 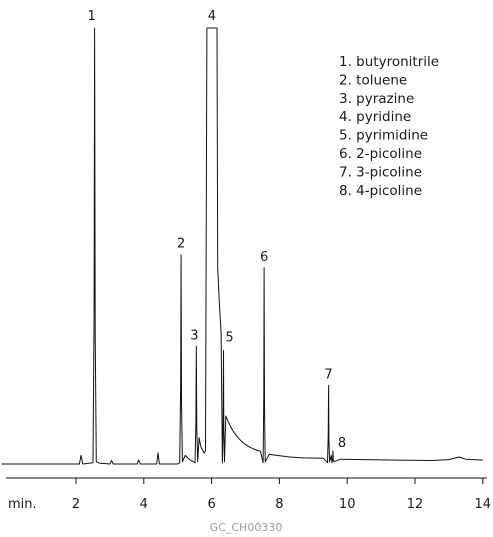 I want to click on x-tick-label: 4, so click(x=144, y=504).